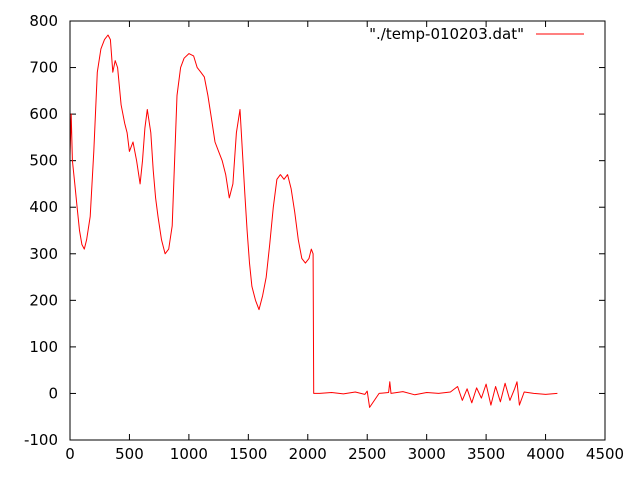  I want to click on x-tick-label: 3000, so click(427, 454).